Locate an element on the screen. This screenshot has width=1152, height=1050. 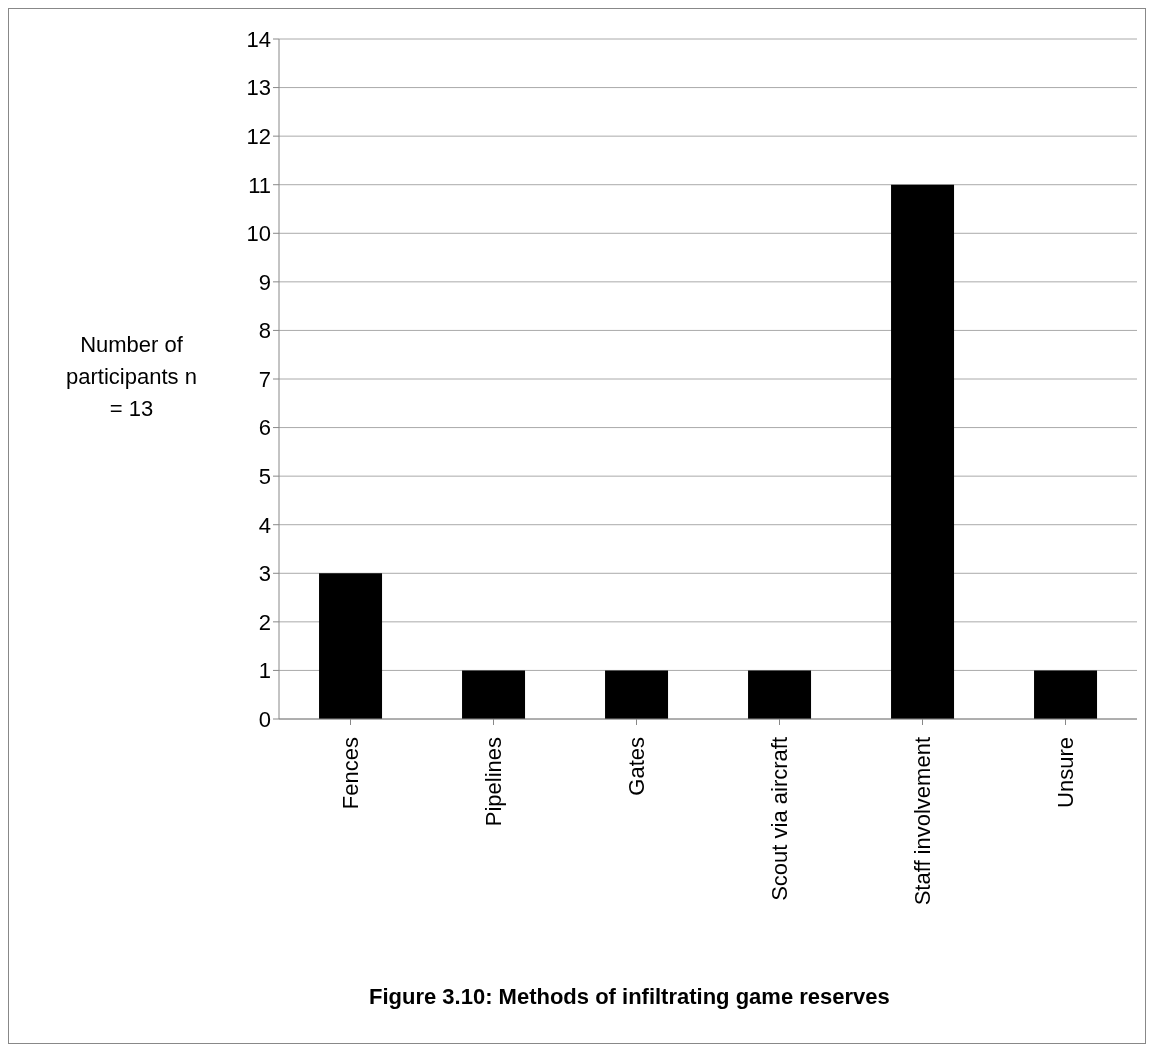
y-tick-label: 7 is located at coordinates (264, 379).